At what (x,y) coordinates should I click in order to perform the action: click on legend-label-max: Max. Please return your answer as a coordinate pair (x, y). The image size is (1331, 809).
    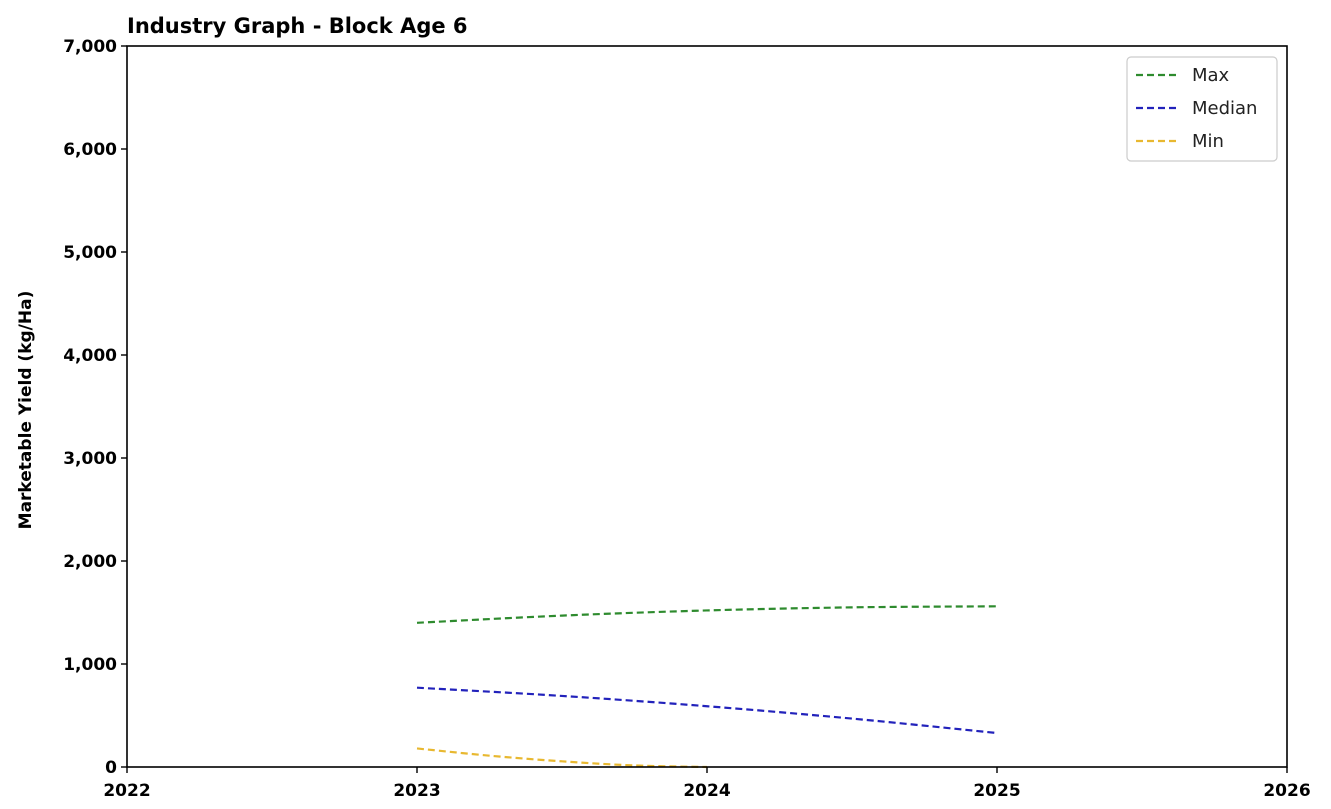
    Looking at the image, I should click on (1211, 75).